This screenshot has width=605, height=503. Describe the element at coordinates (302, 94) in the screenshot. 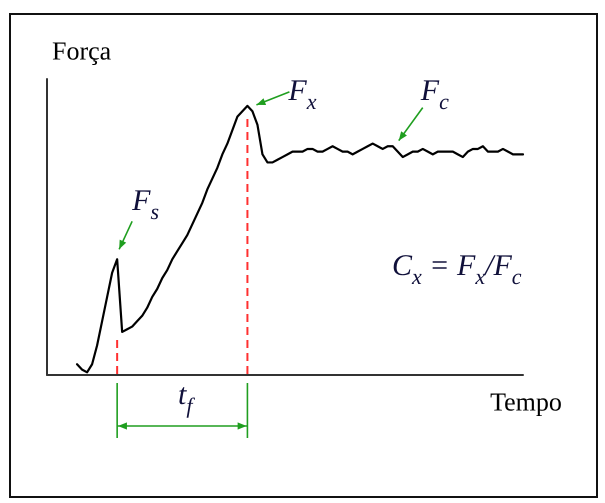

I see `annotation: F$_{x}$` at that location.